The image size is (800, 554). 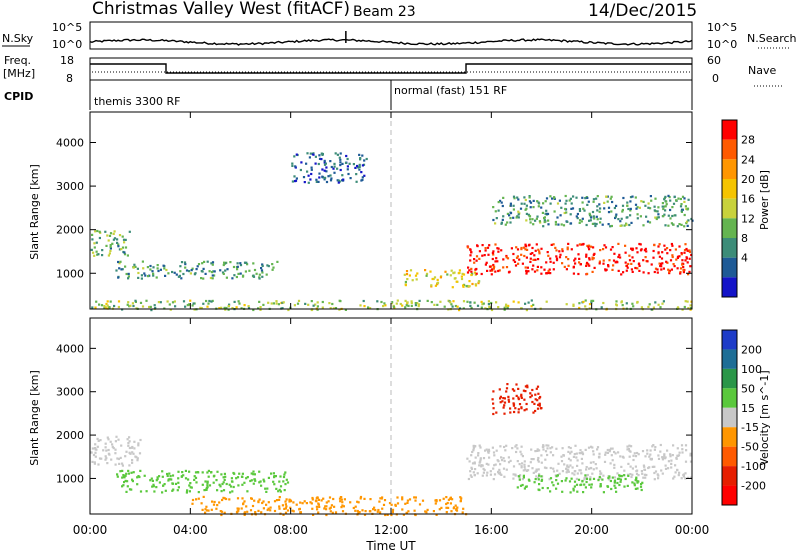 What do you see at coordinates (764, 417) in the screenshot?
I see `velocity-colorbar-label: Velocity [m s^-1]` at bounding box center [764, 417].